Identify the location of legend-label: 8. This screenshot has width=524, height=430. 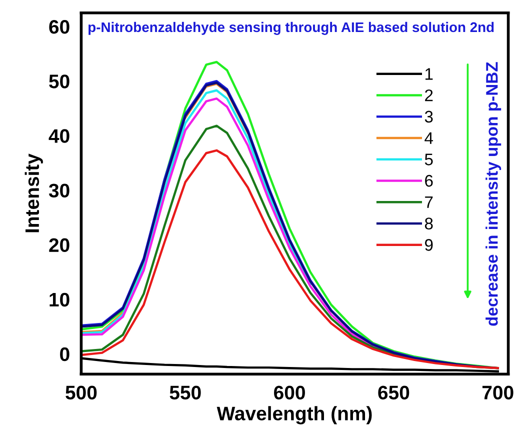
(428, 224).